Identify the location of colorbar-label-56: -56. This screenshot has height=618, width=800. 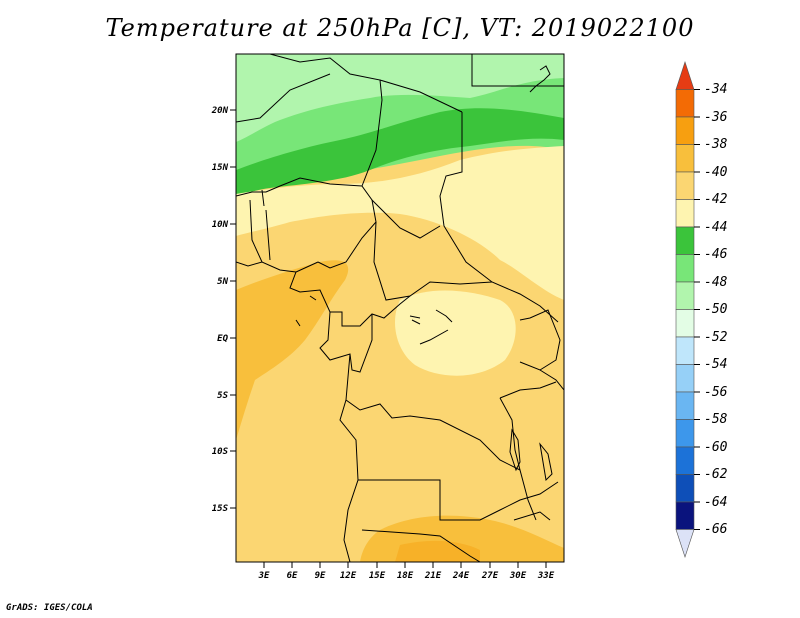
(716, 392).